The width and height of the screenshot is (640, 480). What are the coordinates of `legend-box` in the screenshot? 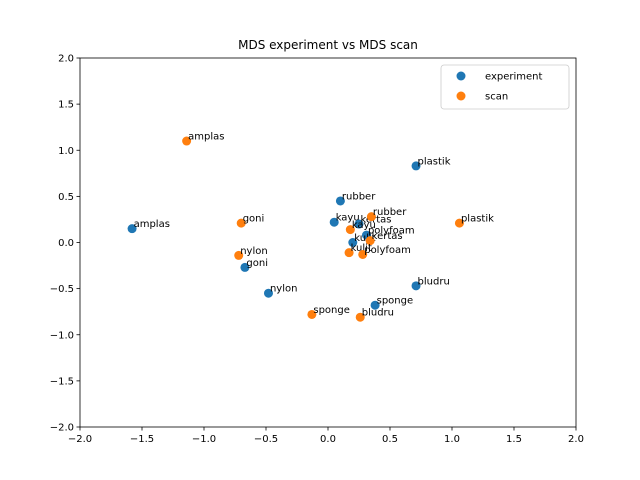 It's located at (505, 87).